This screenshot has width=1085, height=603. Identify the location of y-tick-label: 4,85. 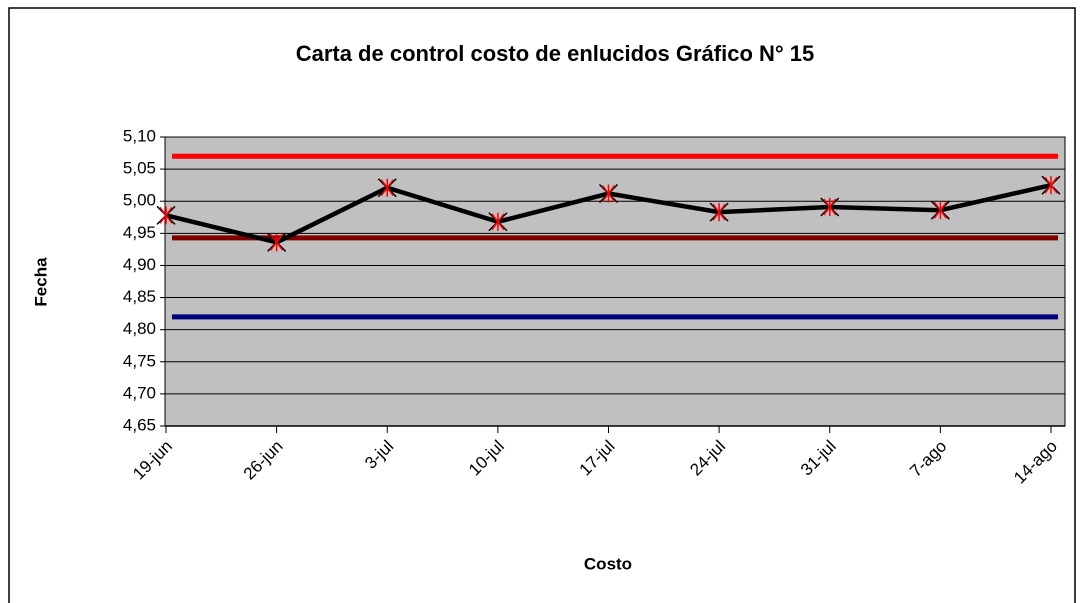
(139, 296).